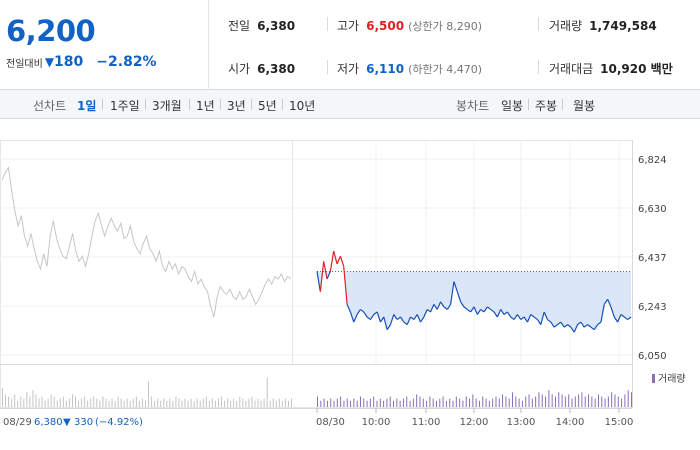 The image size is (700, 450). I want to click on x-tick-label: 12:00, so click(474, 422).